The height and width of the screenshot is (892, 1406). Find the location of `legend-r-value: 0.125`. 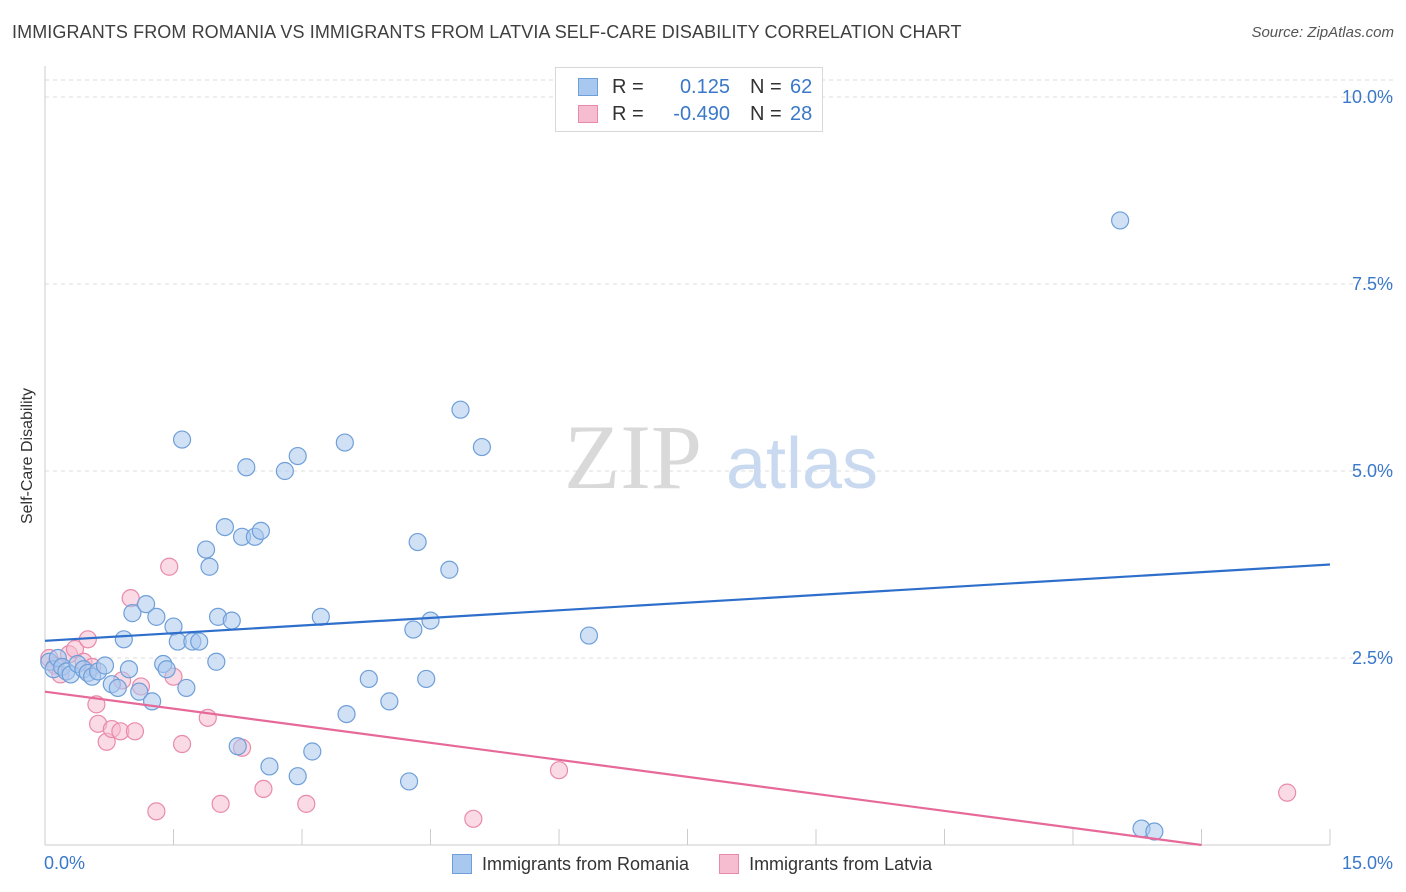

legend-r-value: 0.125 is located at coordinates (704, 86).